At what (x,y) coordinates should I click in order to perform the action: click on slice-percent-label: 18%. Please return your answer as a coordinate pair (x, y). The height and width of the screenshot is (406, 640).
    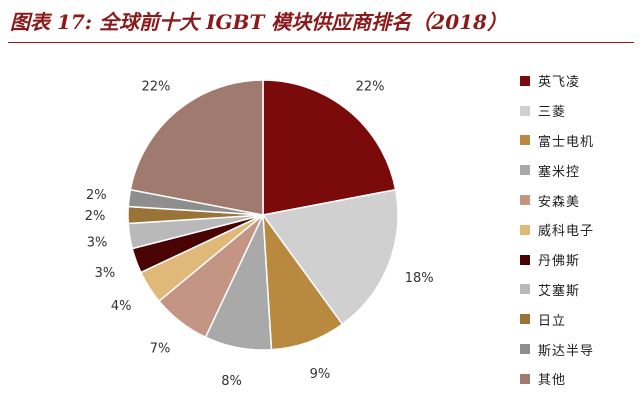
    Looking at the image, I should click on (419, 278).